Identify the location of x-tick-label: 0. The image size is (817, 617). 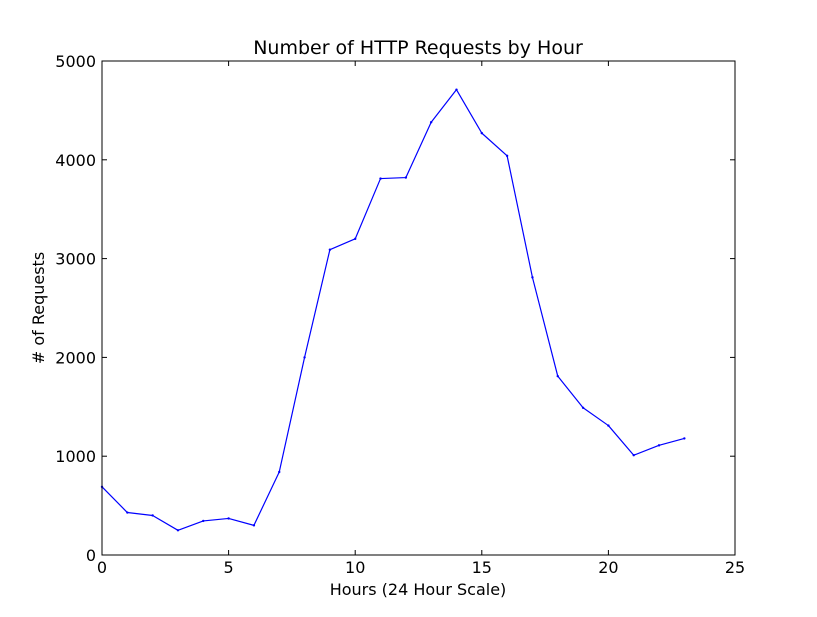
(102, 567).